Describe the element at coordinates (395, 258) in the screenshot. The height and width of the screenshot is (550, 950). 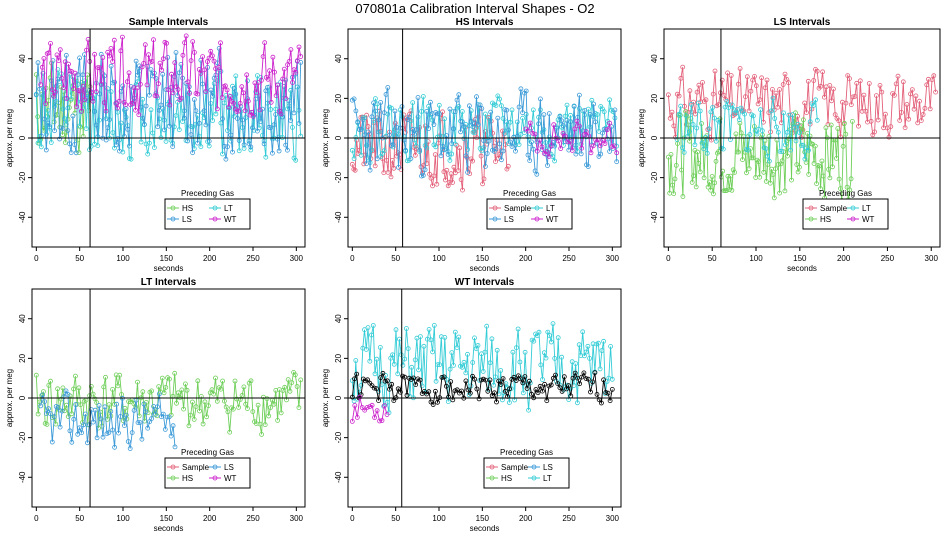
I see `x-tick-label: 50` at that location.